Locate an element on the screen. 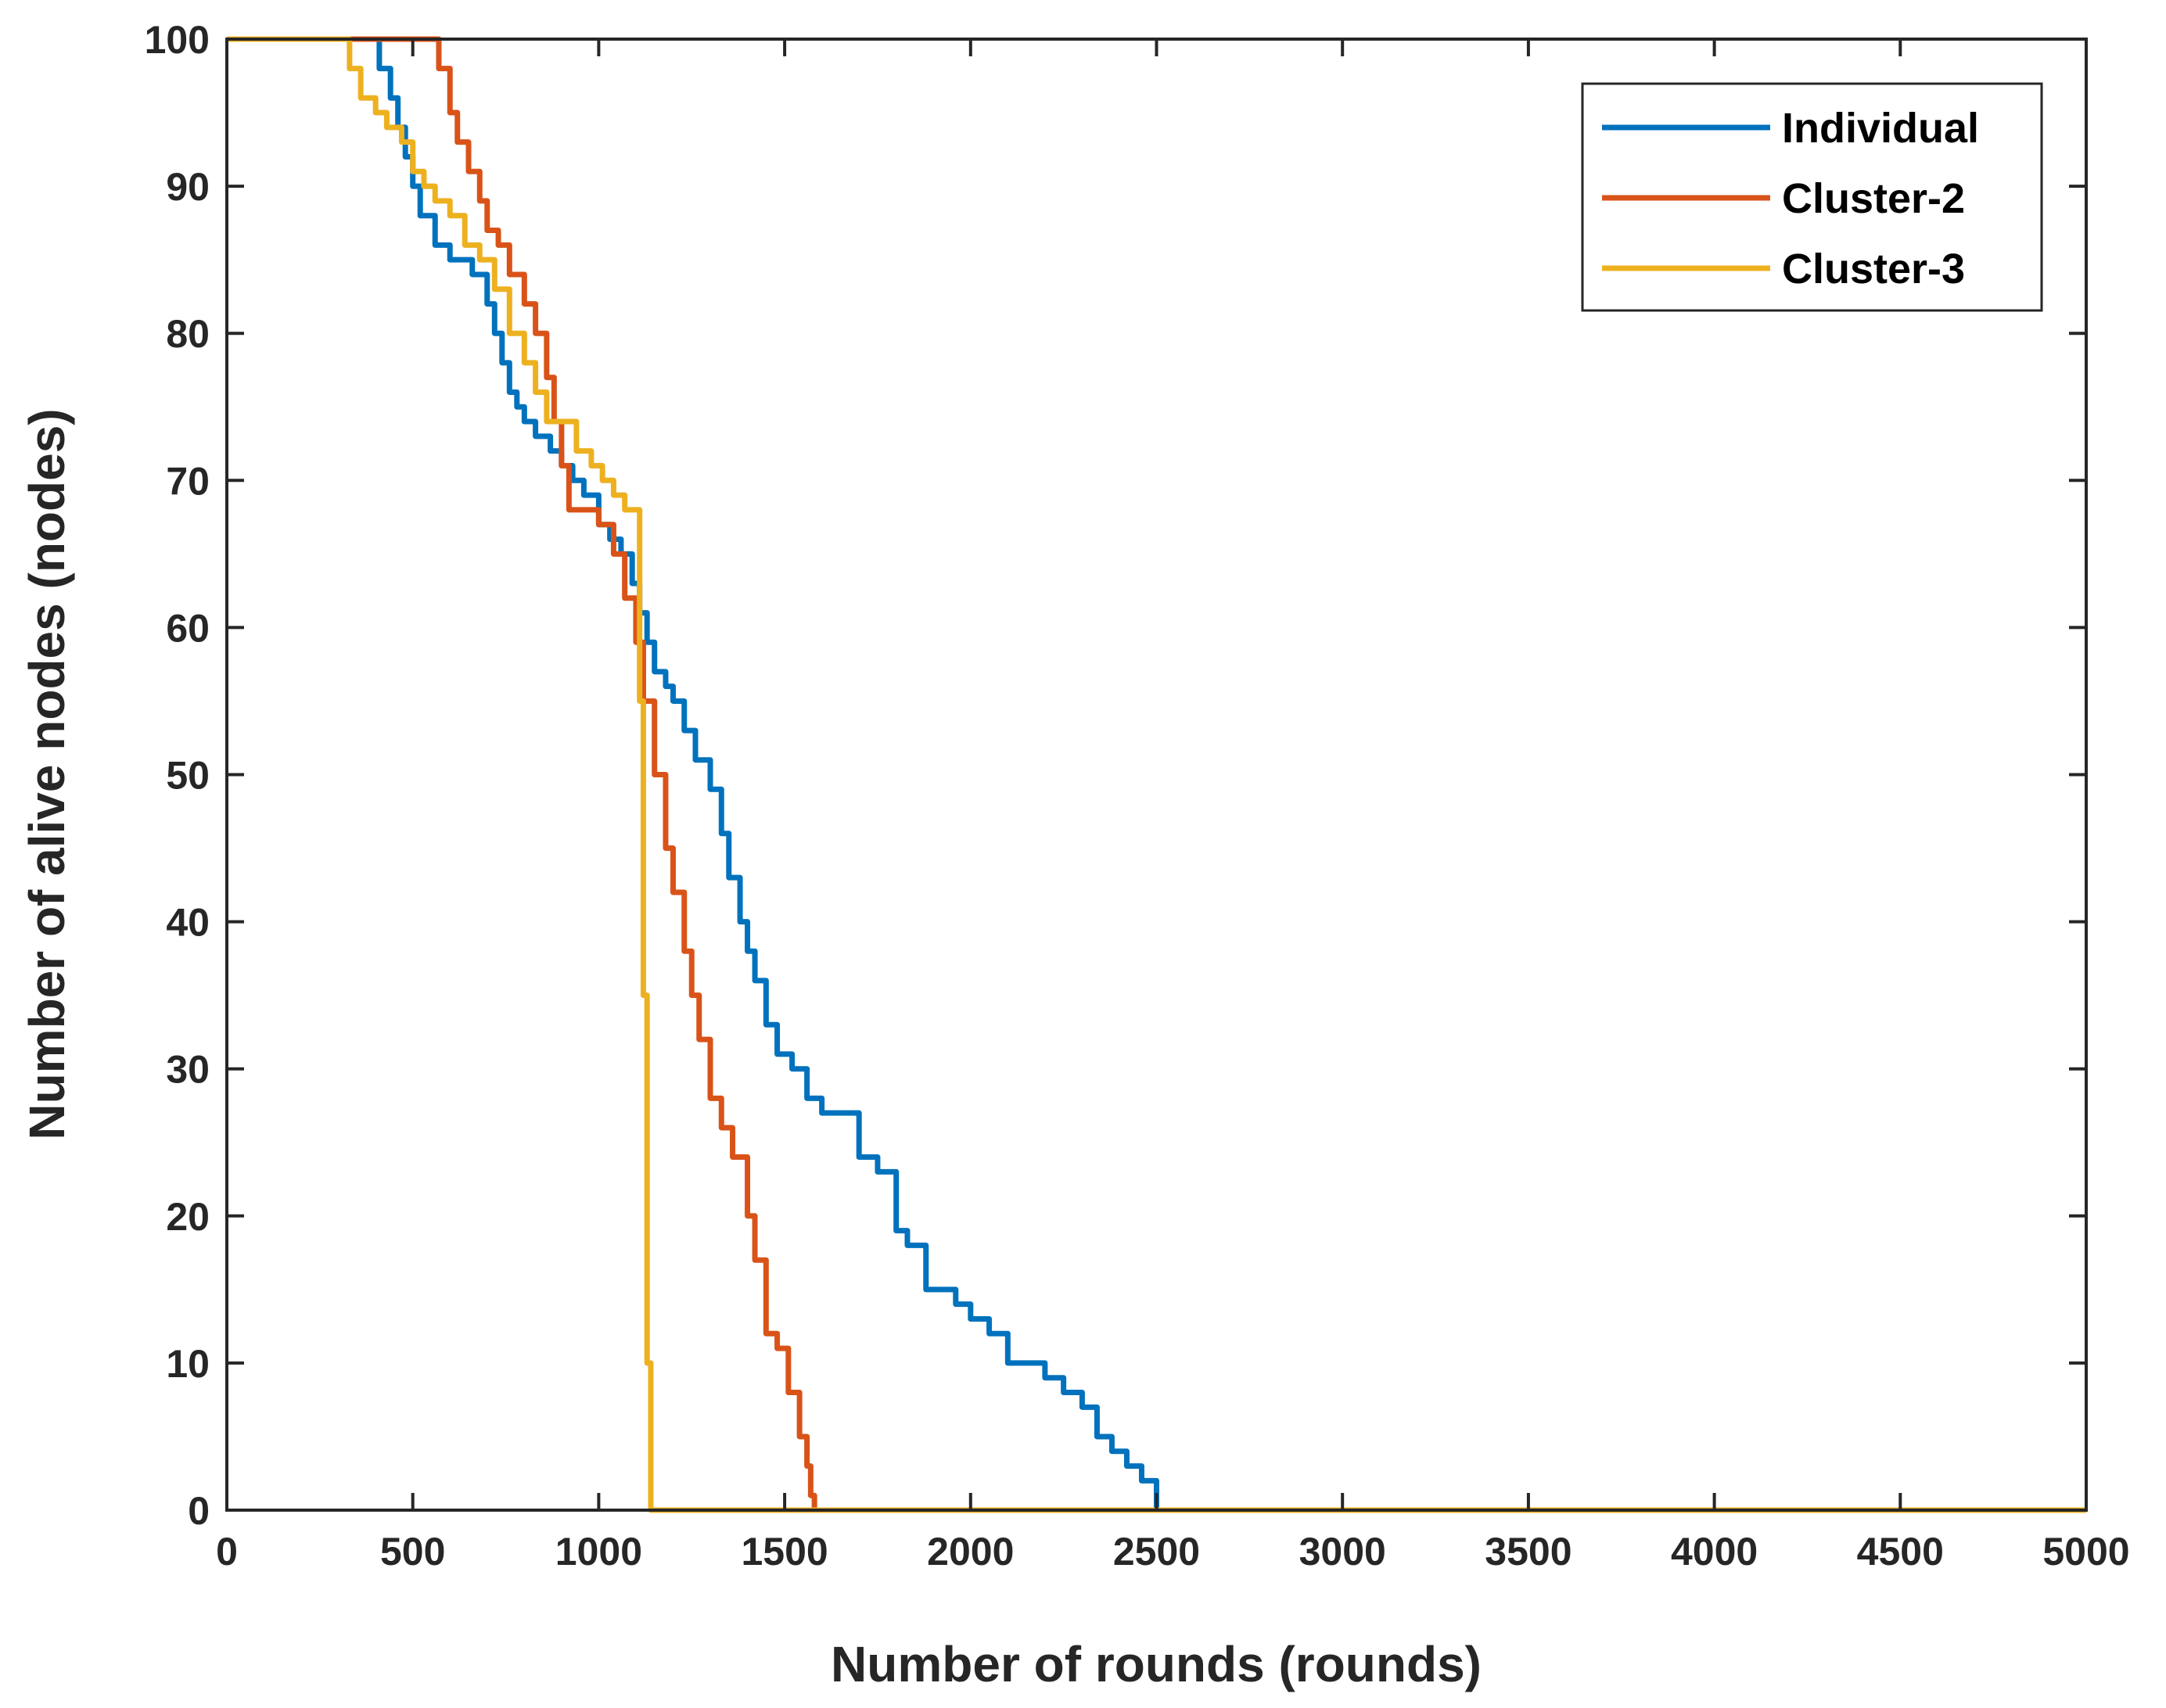 The height and width of the screenshot is (1708, 2166). y-tick-label: 50 is located at coordinates (188, 776).